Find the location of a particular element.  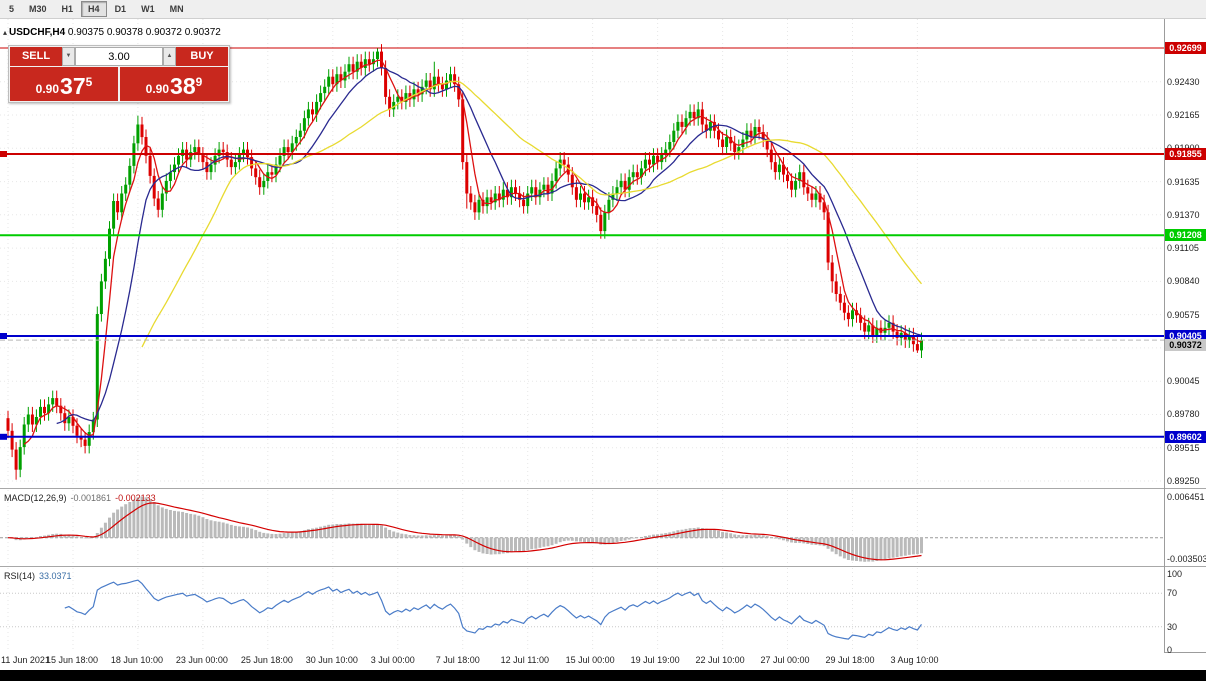

price-tick-label: 0.90840 is located at coordinates (1183, 281).